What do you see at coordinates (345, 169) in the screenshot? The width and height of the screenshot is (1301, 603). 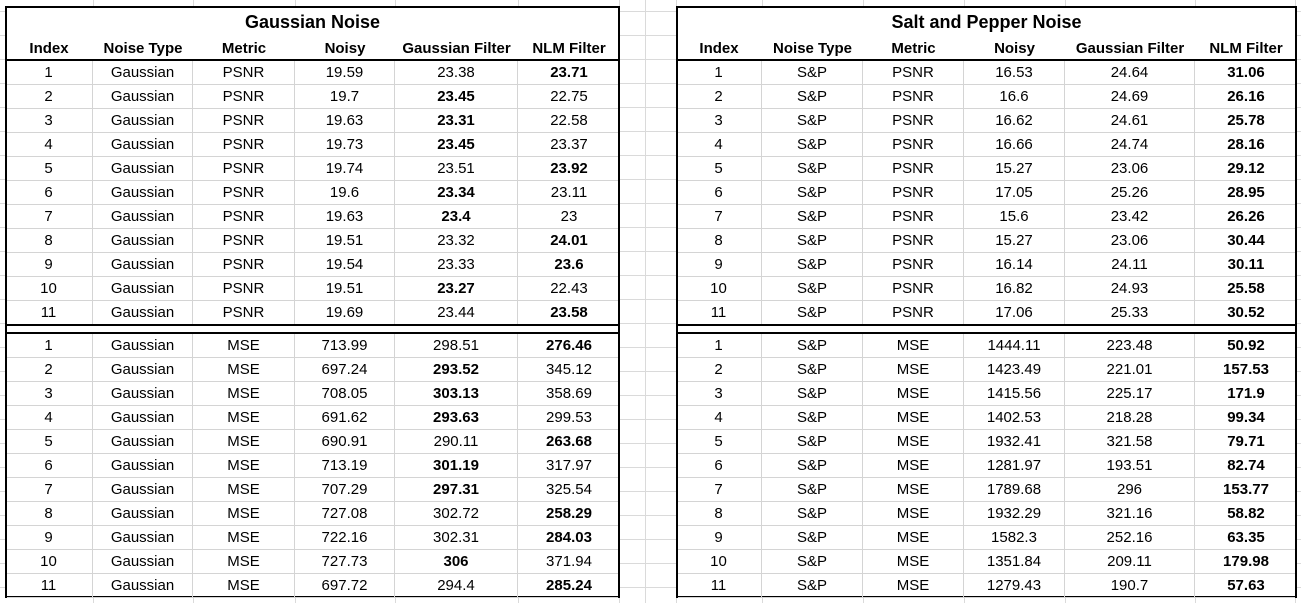 I see `table-cell: 19.74` at bounding box center [345, 169].